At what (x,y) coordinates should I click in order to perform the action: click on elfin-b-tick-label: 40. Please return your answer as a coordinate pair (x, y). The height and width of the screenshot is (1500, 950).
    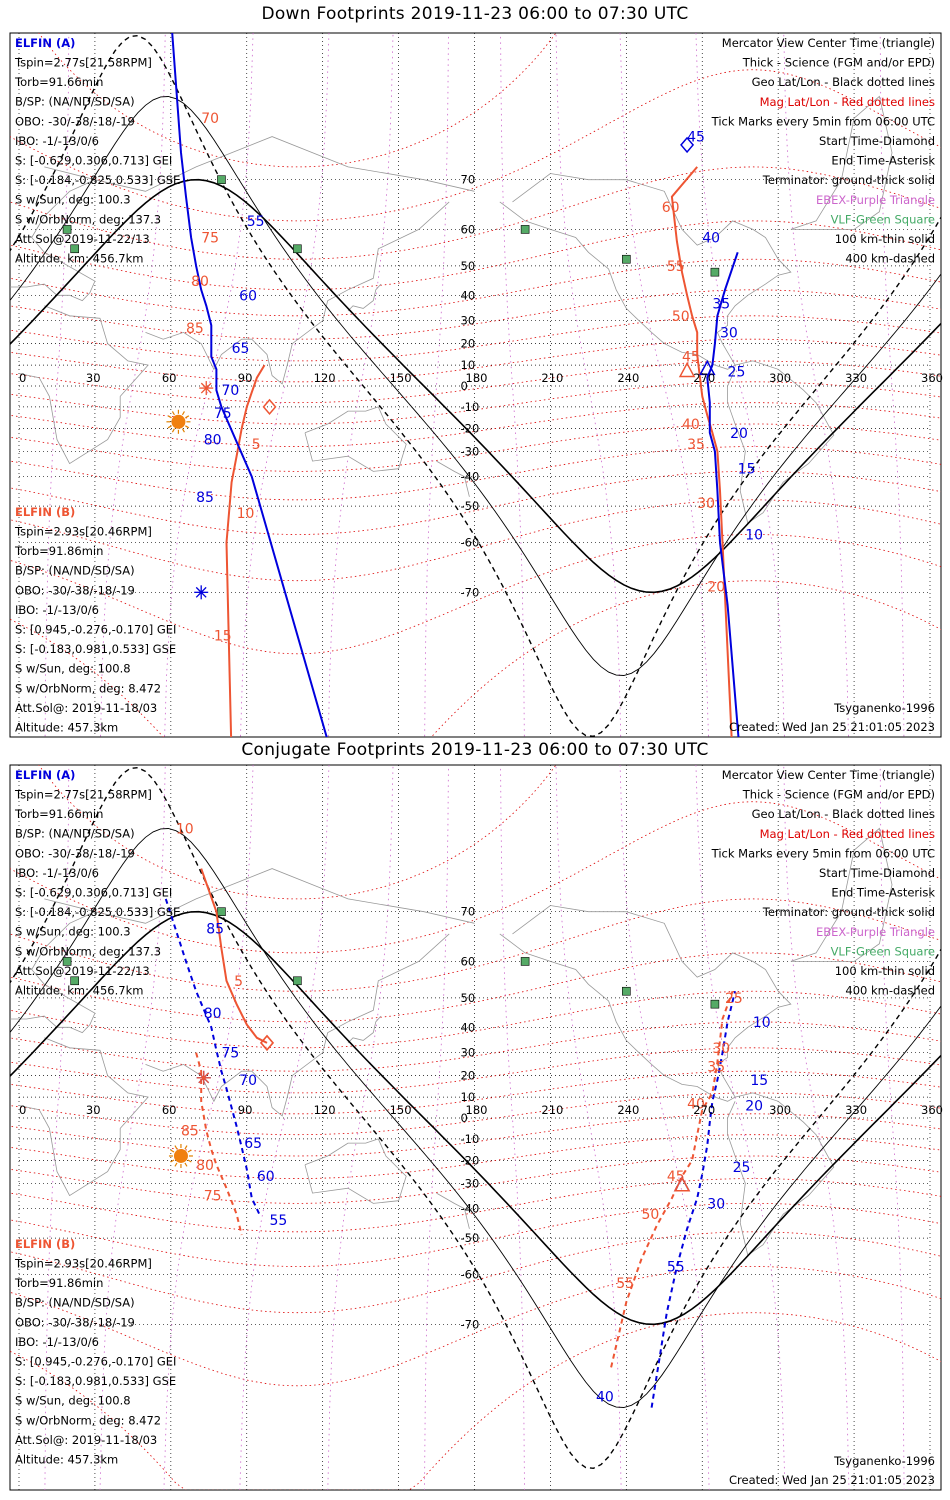
    Looking at the image, I should click on (691, 425).